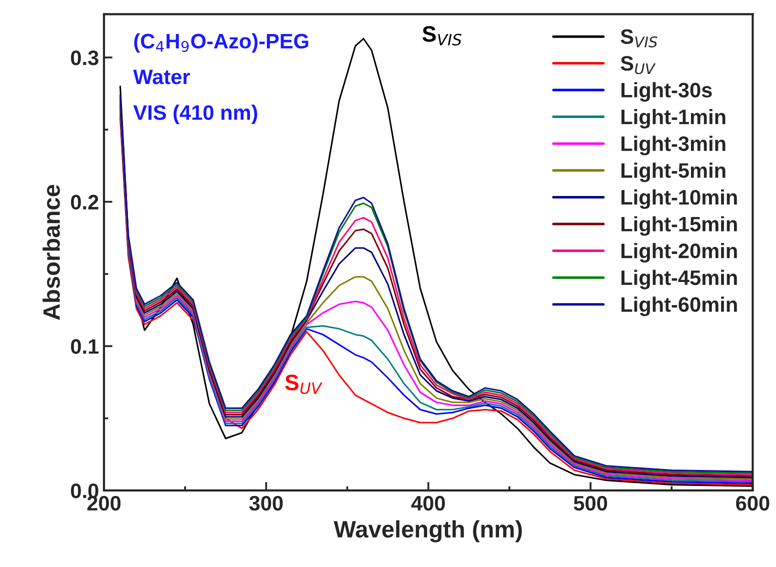  I want to click on y-axis-title: Absorbance, so click(51, 252).